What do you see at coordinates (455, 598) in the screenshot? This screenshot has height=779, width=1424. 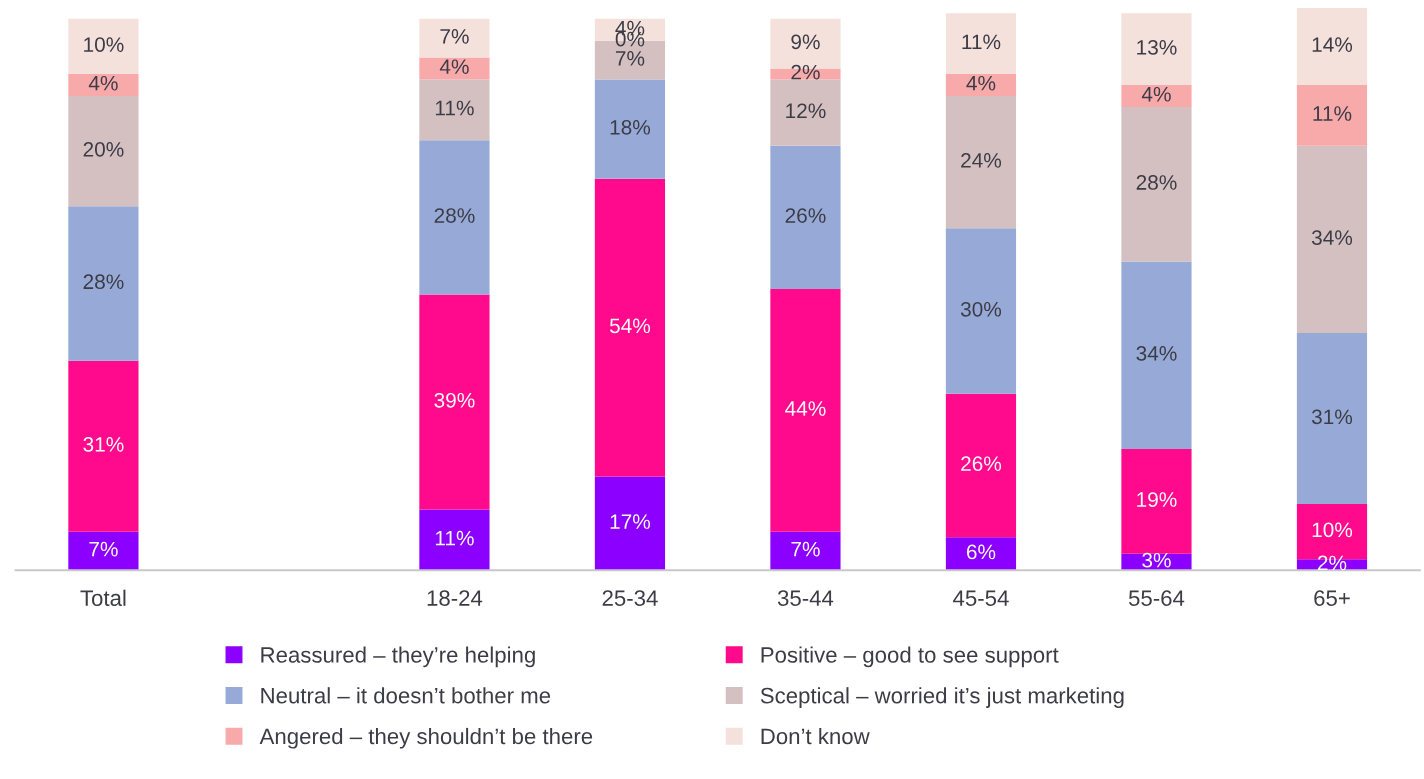 I see `x-tick-label: 18-24` at bounding box center [455, 598].